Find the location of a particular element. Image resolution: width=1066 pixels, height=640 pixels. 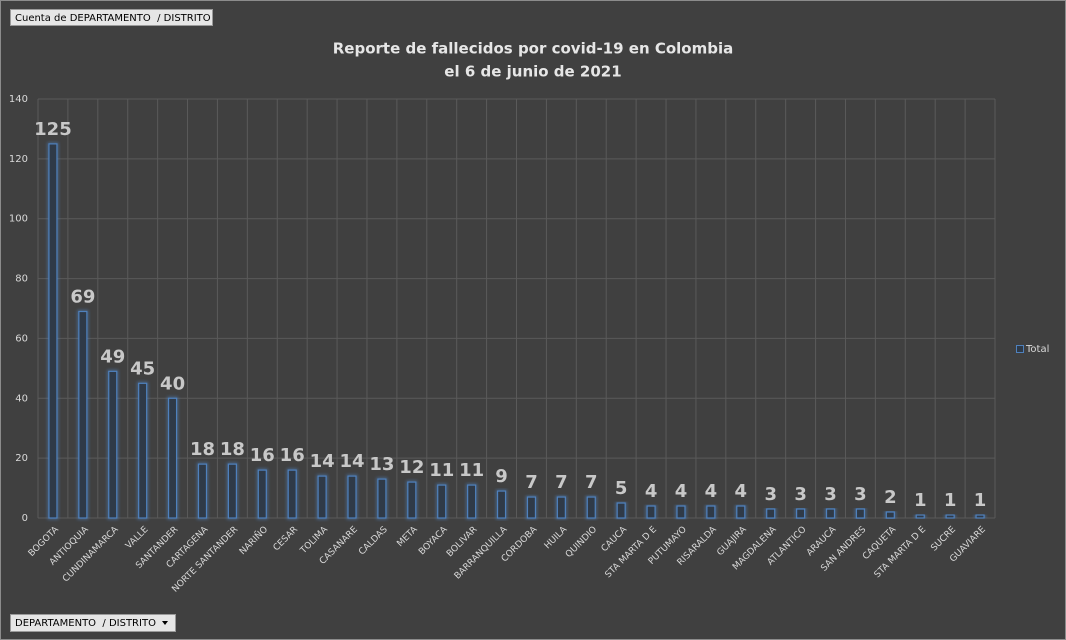

y-tick-label: 40 is located at coordinates (21, 398).